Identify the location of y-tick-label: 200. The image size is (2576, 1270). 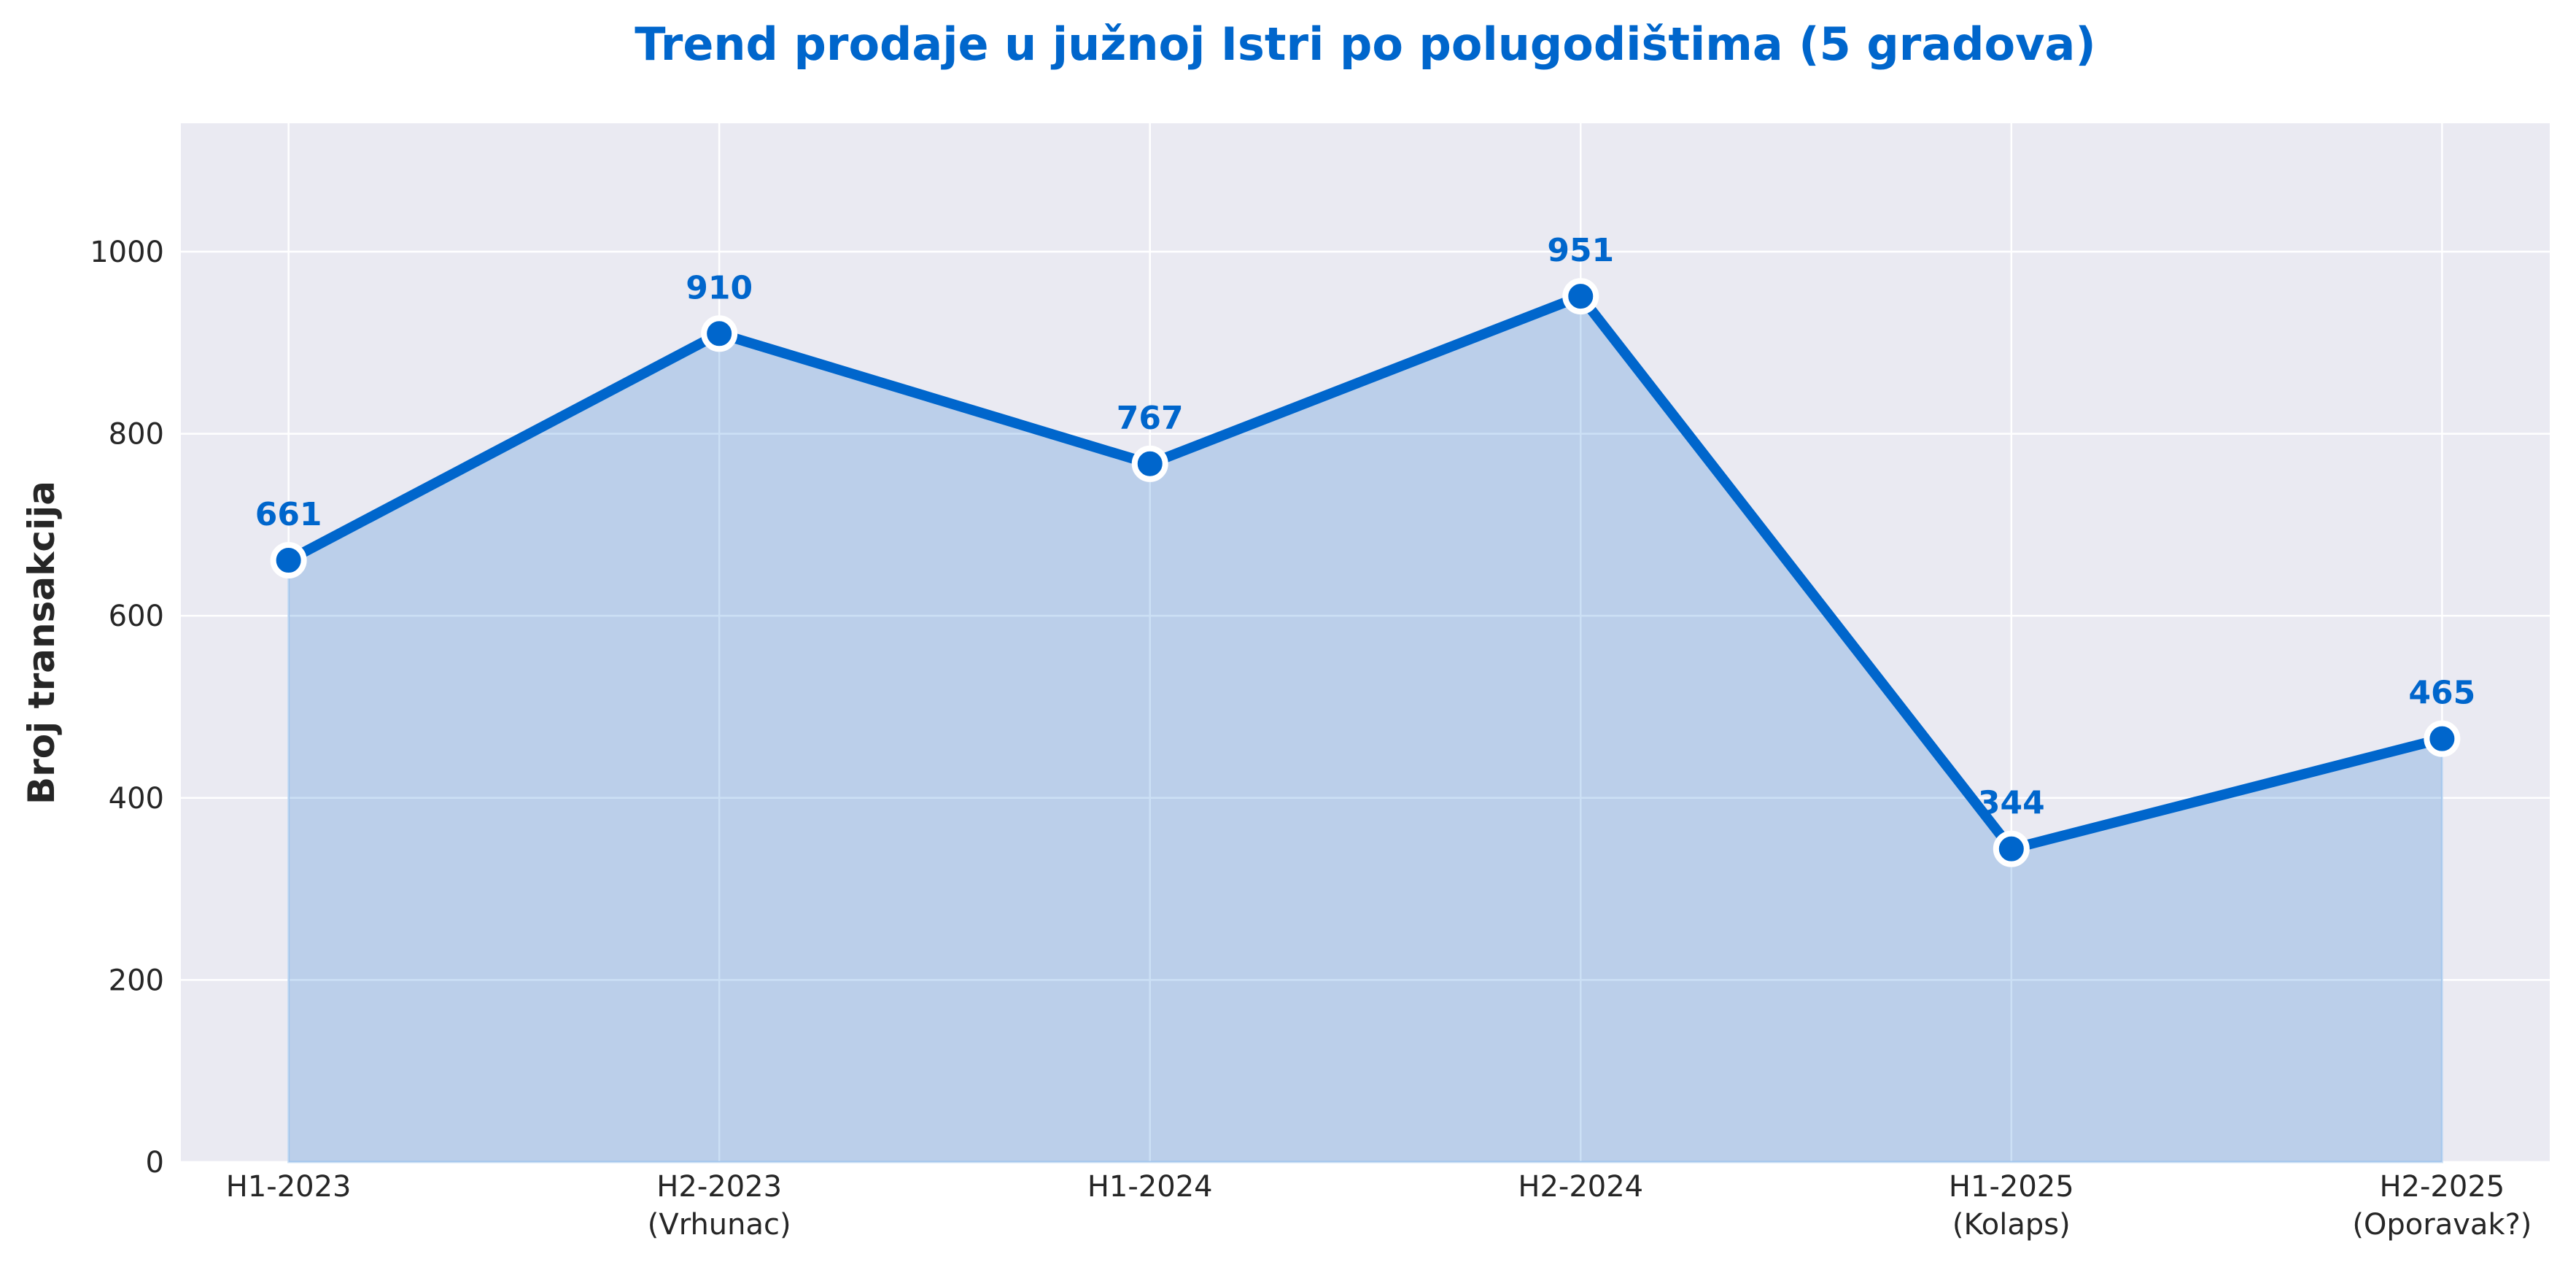
(137, 980).